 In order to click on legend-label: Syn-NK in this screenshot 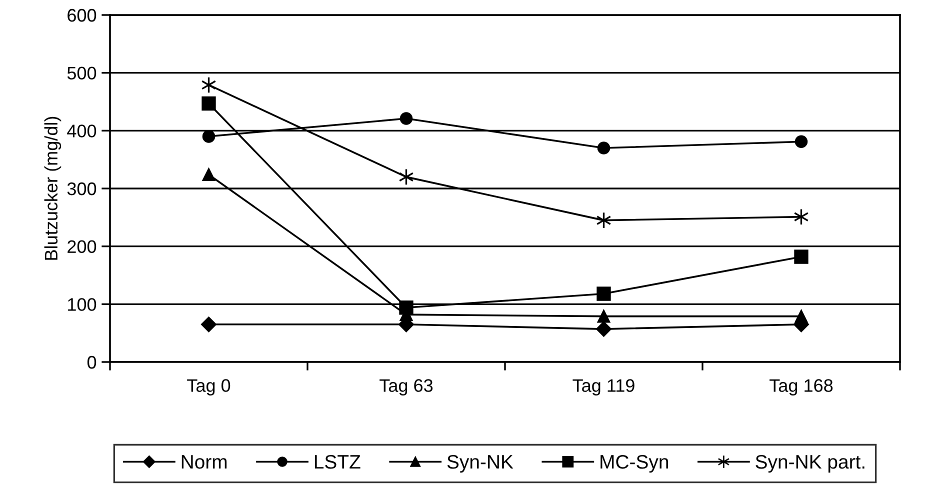, I will do `click(480, 463)`.